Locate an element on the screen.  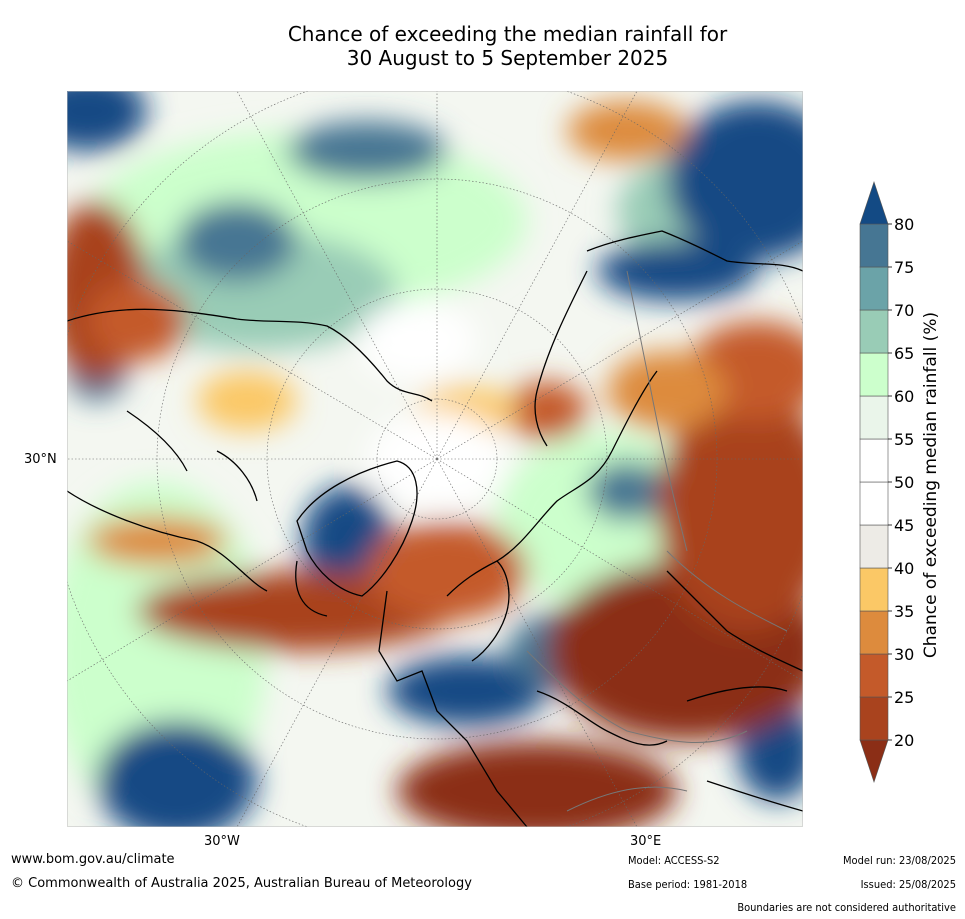
colorbar-label: Chance of exceeding median rainfall (%) is located at coordinates (931, 485).